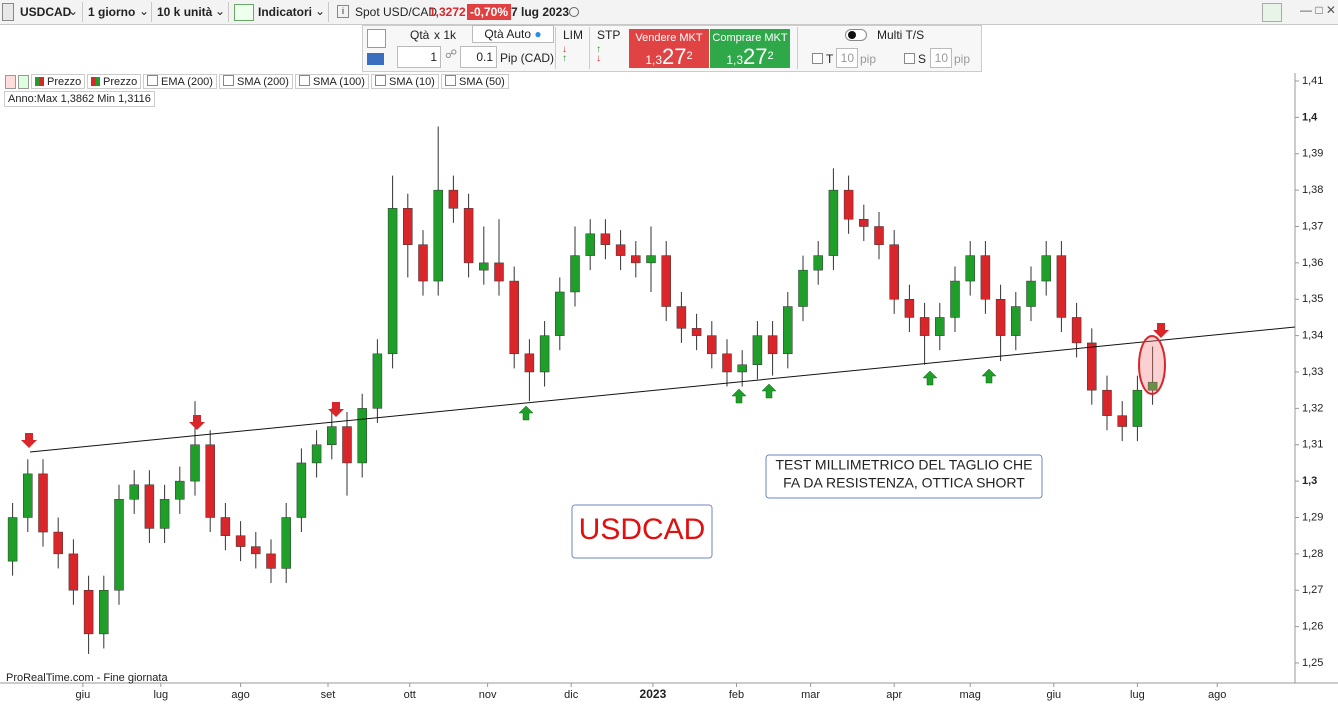 This screenshot has height=705, width=1338. Describe the element at coordinates (1312, 190) in the screenshot. I see `y-tick-label: 1,38` at that location.